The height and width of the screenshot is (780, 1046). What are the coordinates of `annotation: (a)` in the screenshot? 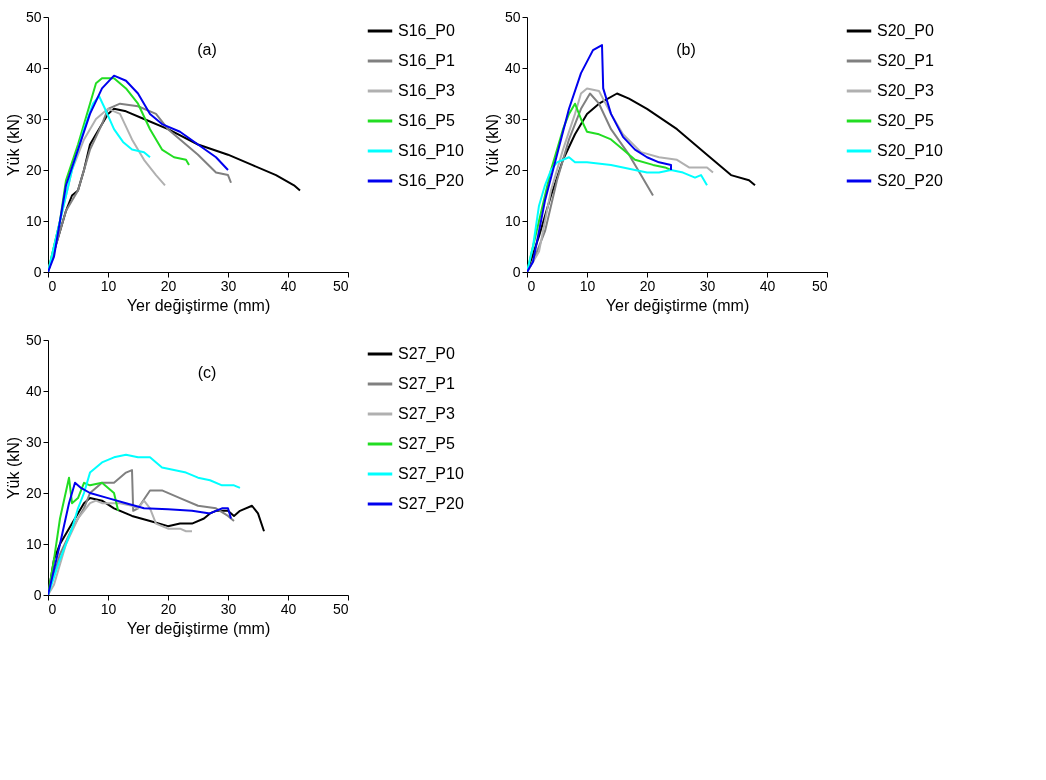 It's located at (207, 50).